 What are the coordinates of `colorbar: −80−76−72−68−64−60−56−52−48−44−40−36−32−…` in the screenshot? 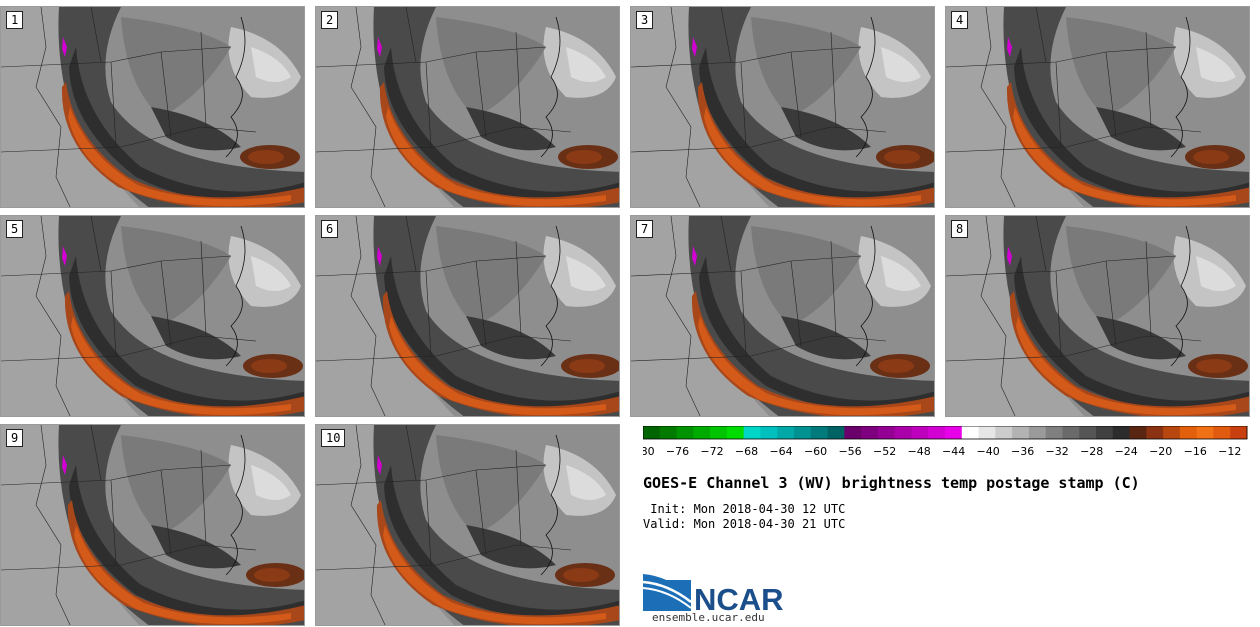 It's located at (945, 442).